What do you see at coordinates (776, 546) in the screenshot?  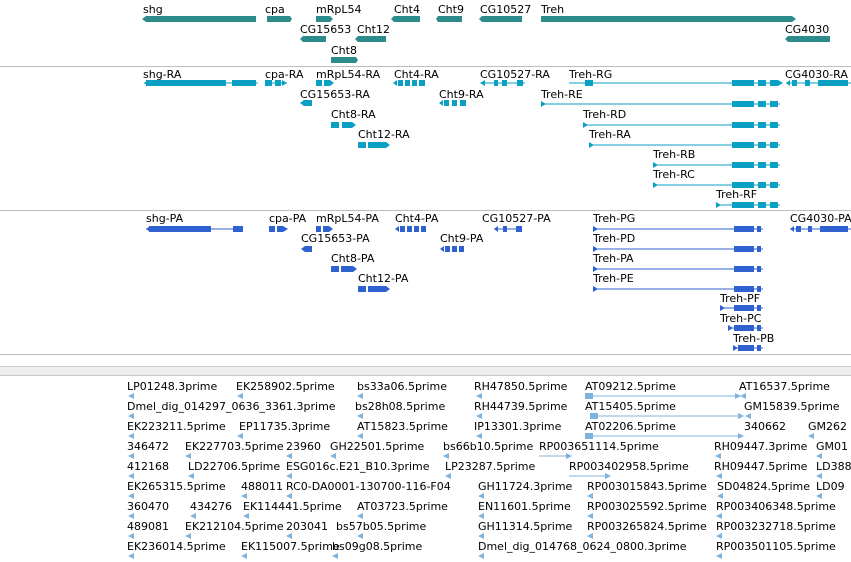 I see `est-label: RP003501105.5prime` at bounding box center [776, 546].